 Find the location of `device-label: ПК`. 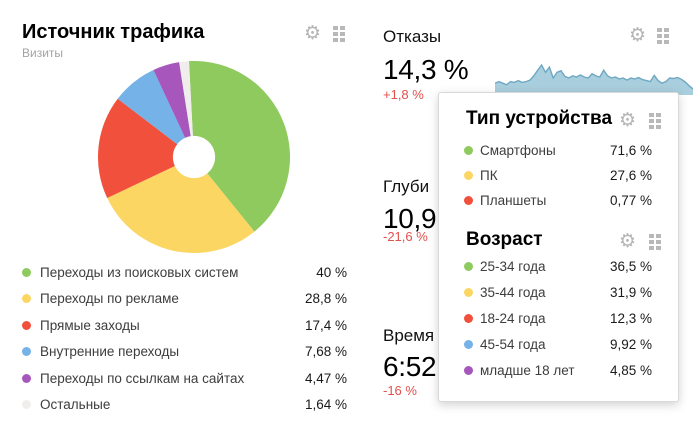

device-label: ПК is located at coordinates (489, 175).